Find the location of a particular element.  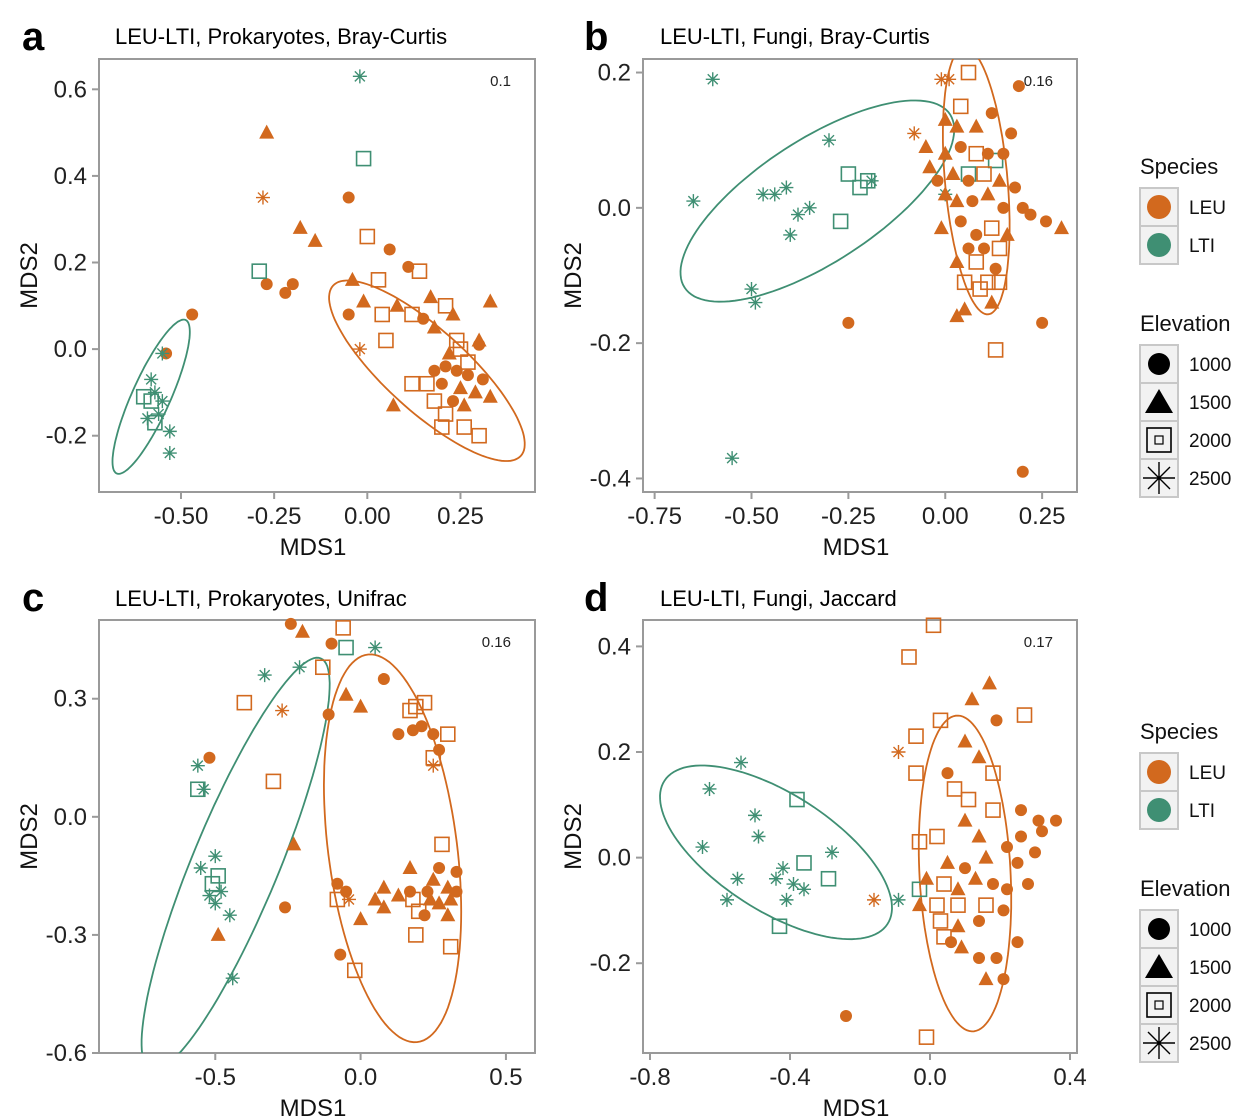

x-tick-label: 0.4 is located at coordinates (1069, 1077).